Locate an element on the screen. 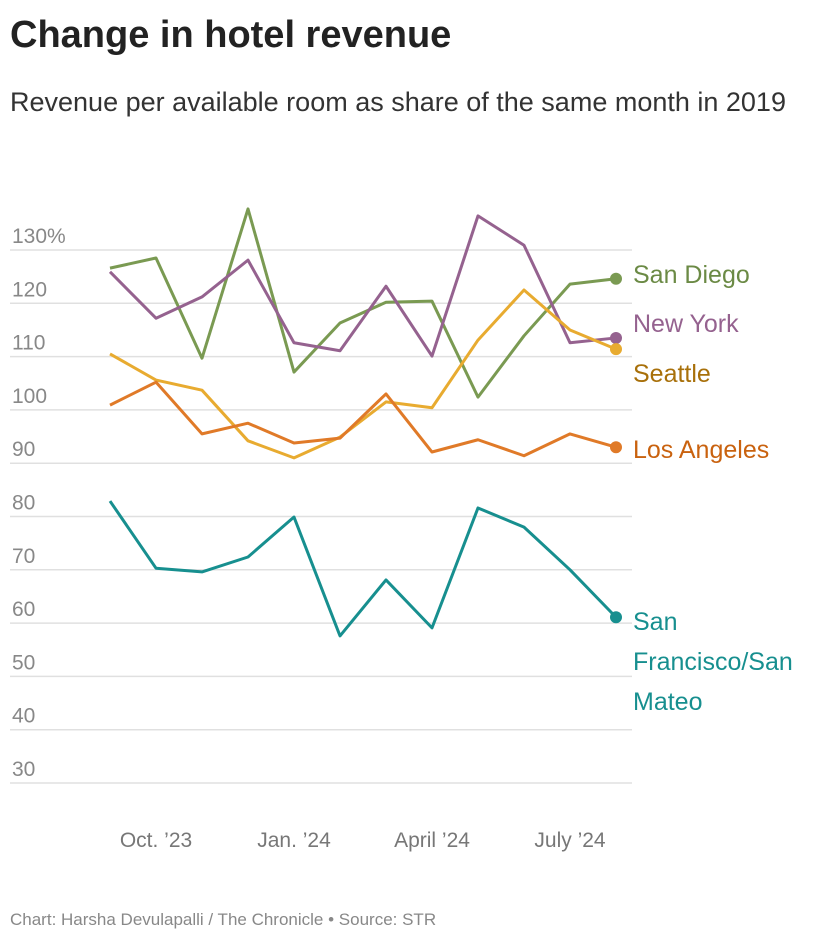  x-tick-label: Jan. ’24 is located at coordinates (294, 840).